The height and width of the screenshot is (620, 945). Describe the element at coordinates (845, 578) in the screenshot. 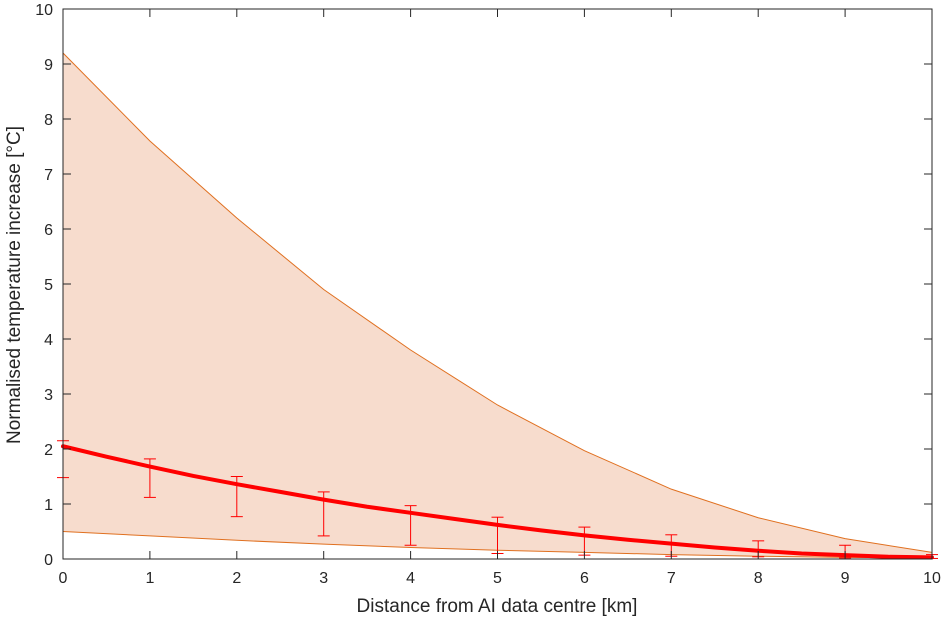

I see `x-tick-label: 9` at that location.